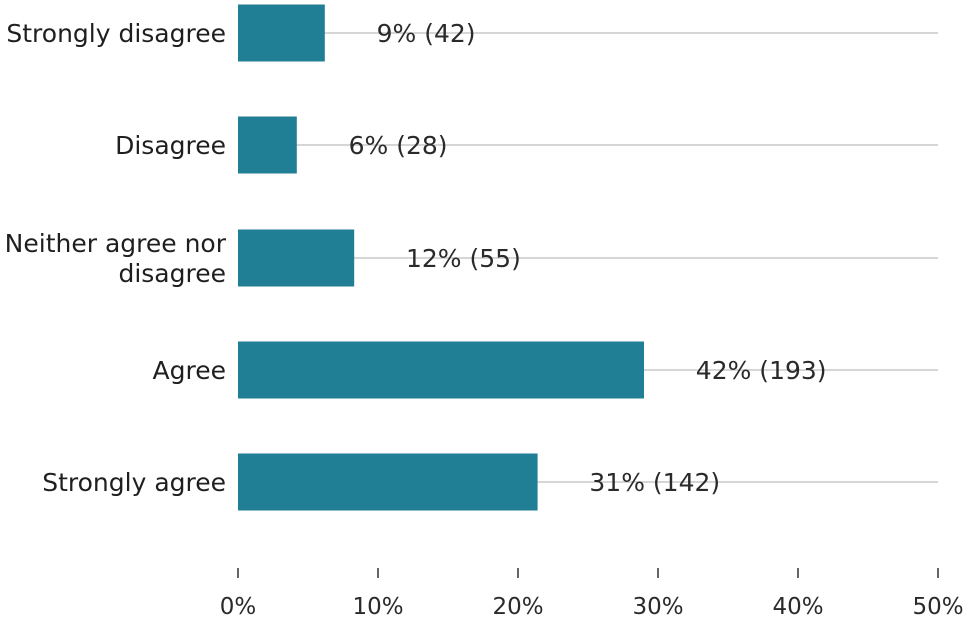  Describe the element at coordinates (761, 370) in the screenshot. I see `data-label: 42% (193)` at that location.